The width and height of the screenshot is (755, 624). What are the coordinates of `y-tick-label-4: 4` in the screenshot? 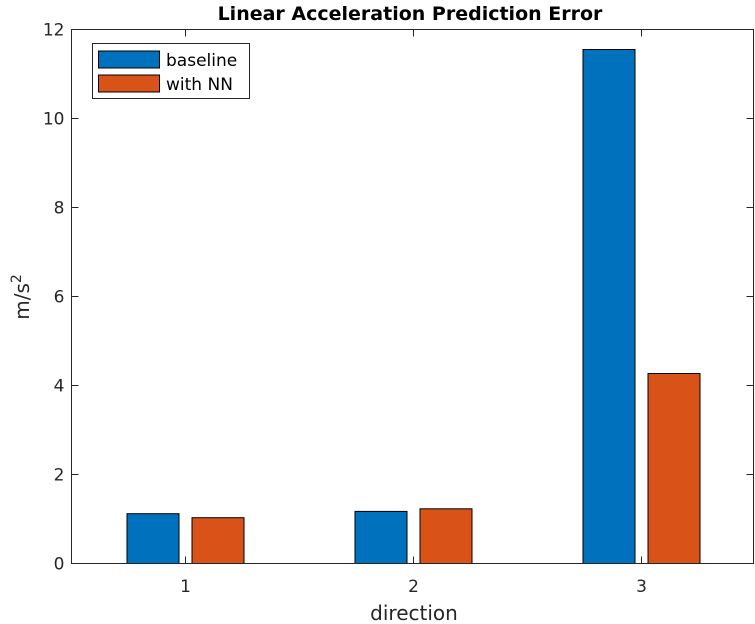 It's located at (59, 387).